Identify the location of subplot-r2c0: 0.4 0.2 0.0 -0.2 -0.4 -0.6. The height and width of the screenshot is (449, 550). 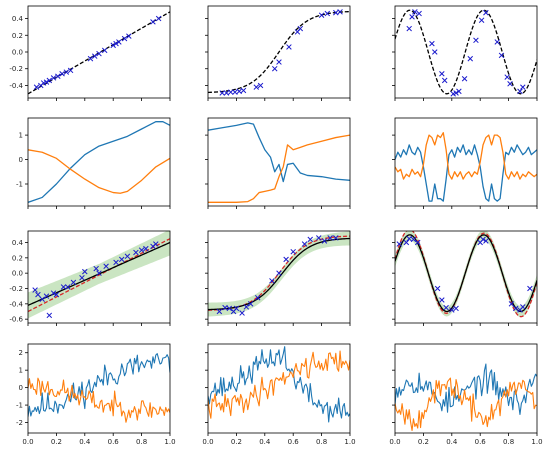
(90, 278).